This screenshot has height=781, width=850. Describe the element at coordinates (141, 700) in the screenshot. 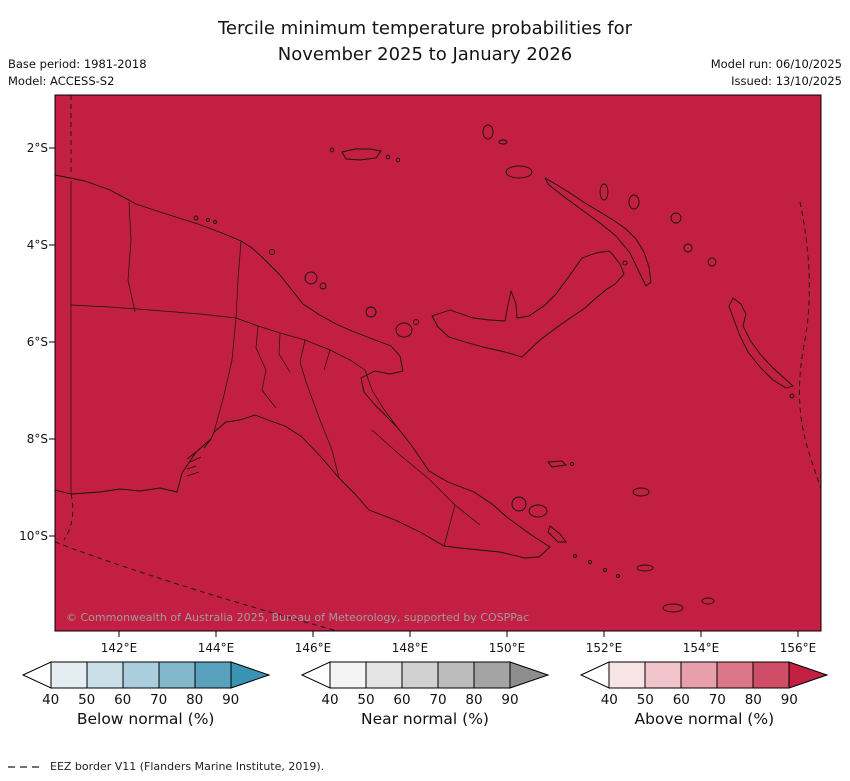

I see `legend-below-ticks: 40 50 60 70 80 90` at that location.